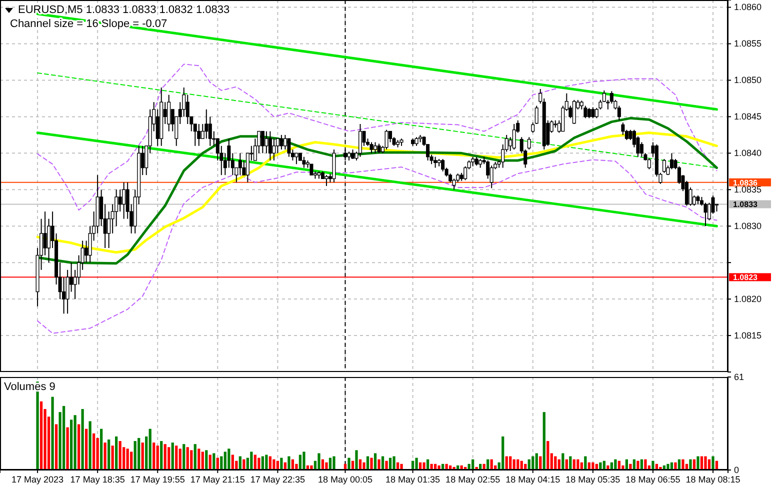 The image size is (781, 489). What do you see at coordinates (345, 479) in the screenshot?
I see `x-tick-label: 18 May 00:05` at bounding box center [345, 479].